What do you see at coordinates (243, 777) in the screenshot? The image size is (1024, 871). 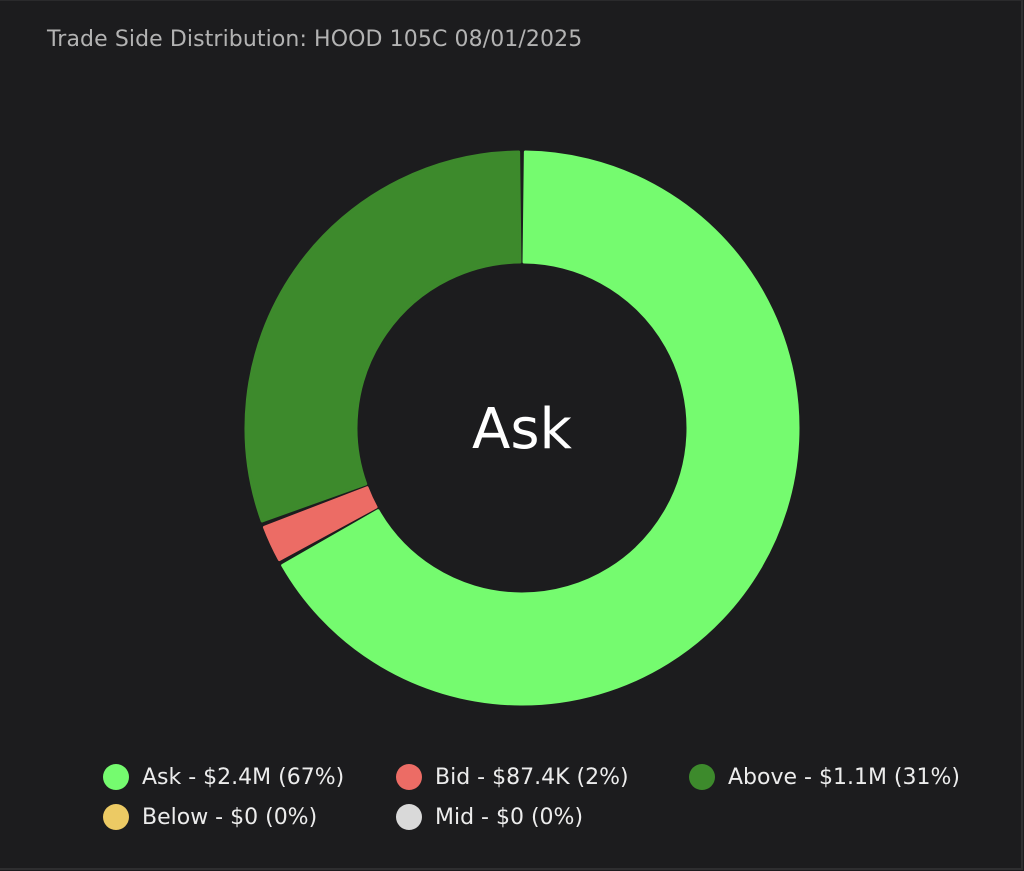 I see `legend-label-ask: Ask - $2.4M (67%)` at bounding box center [243, 777].